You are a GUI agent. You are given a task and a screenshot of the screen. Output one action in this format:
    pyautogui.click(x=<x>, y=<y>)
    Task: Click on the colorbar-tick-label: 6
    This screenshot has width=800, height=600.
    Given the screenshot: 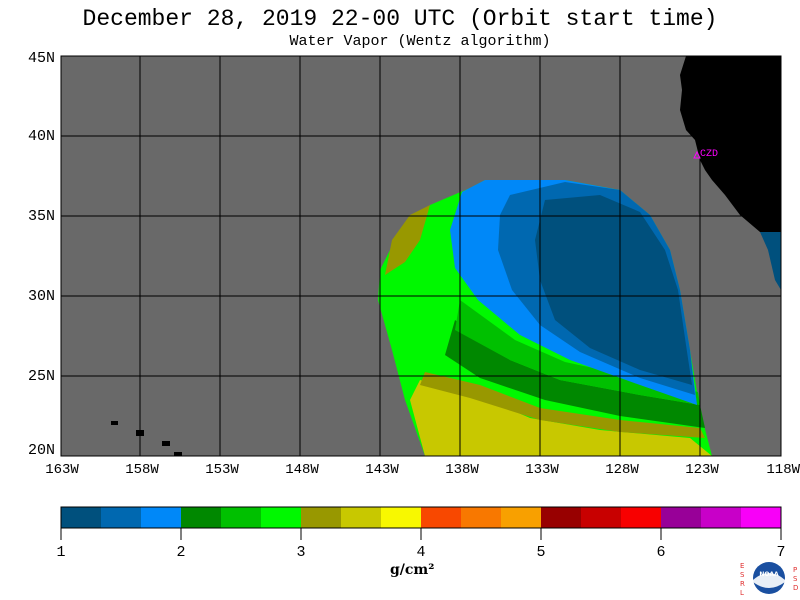 What is the action you would take?
    pyautogui.click(x=661, y=552)
    